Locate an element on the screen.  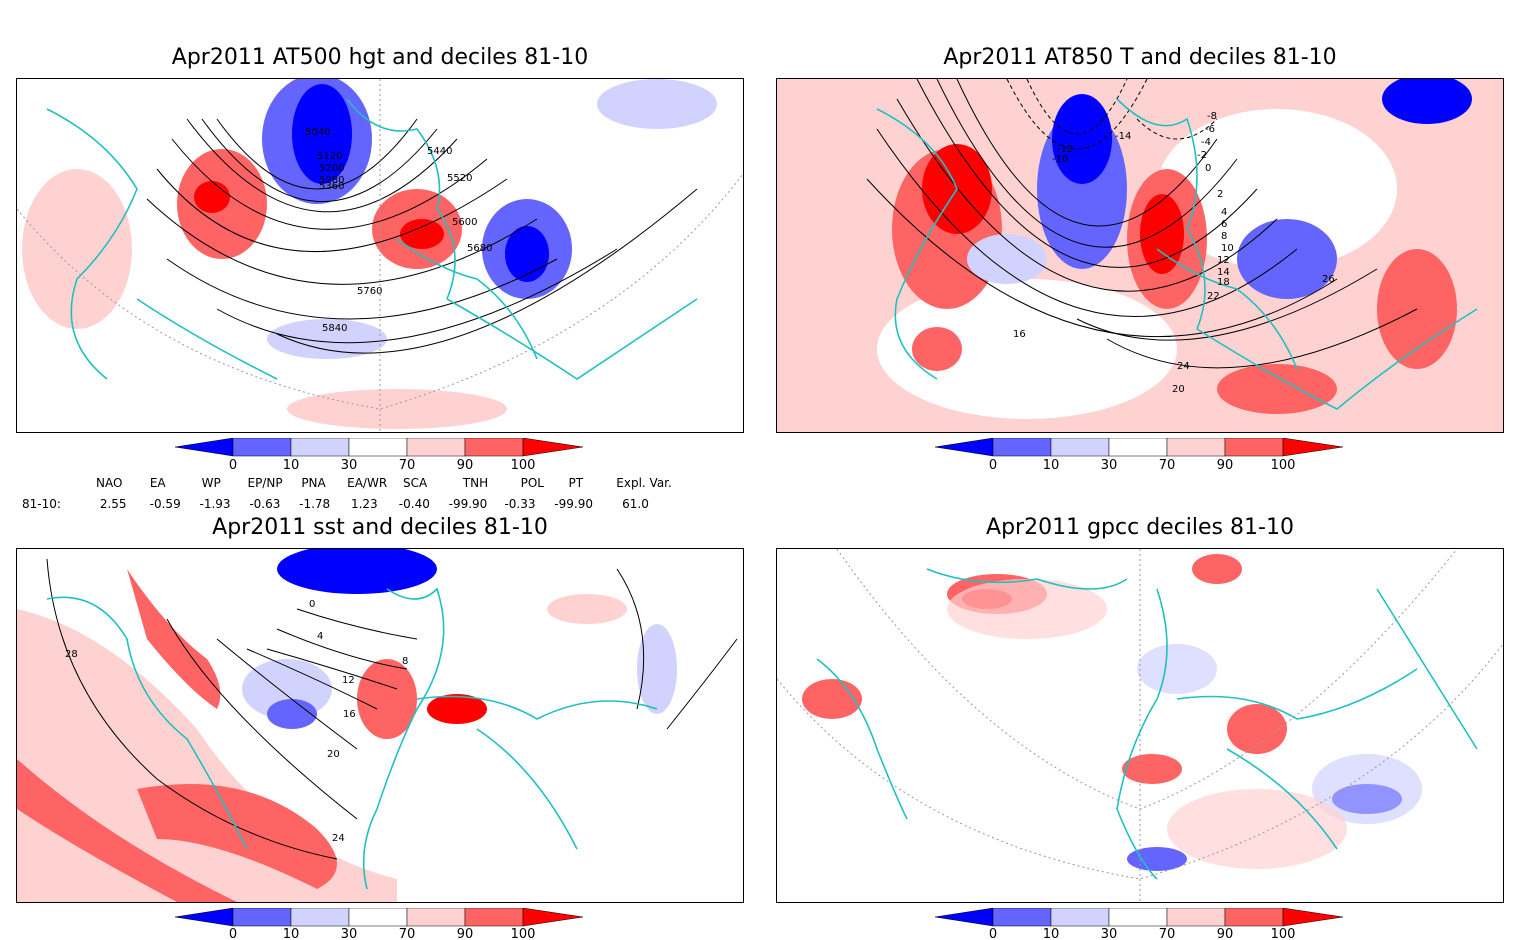
index-value: 1.23 is located at coordinates (364, 504).